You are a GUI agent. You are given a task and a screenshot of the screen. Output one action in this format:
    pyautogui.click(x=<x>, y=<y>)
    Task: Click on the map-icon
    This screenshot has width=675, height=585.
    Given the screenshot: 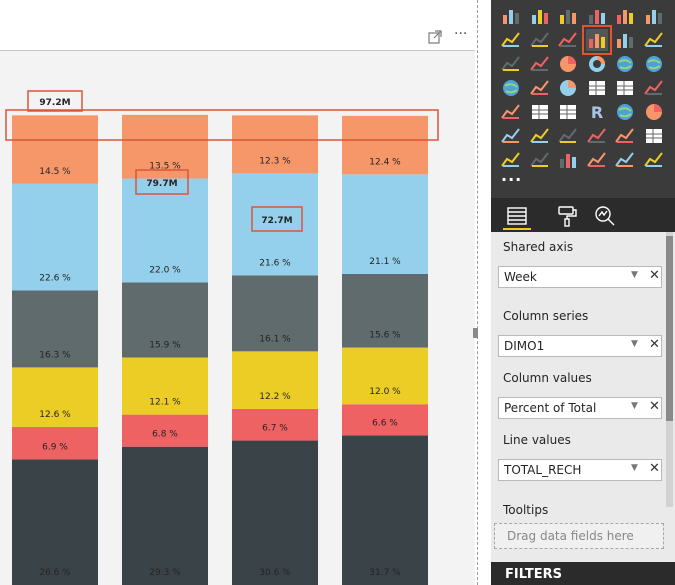 What is the action you would take?
    pyautogui.click(x=654, y=64)
    